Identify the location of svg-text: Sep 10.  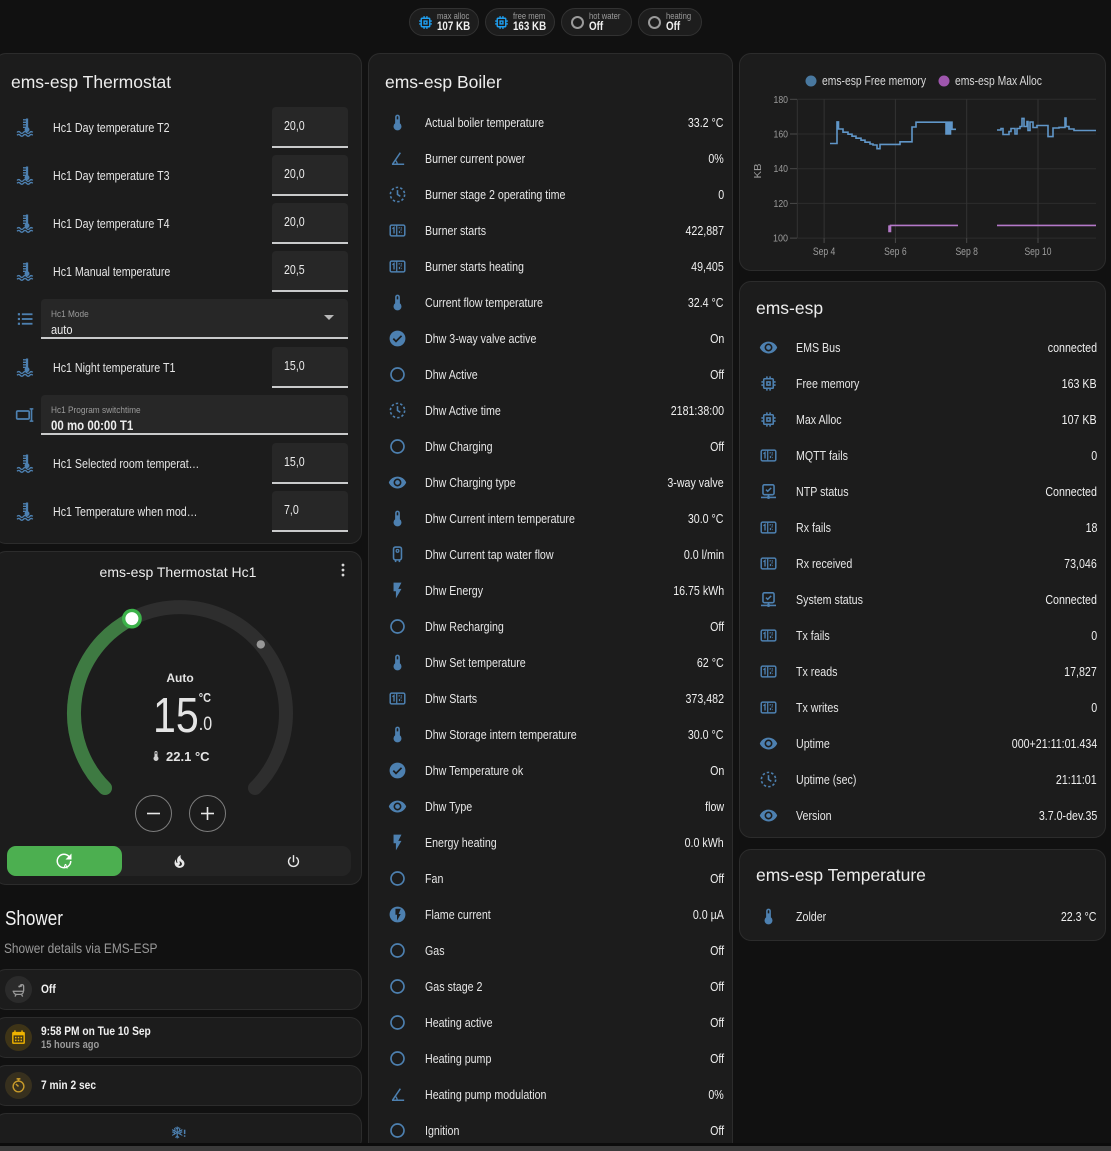
(1038, 252).